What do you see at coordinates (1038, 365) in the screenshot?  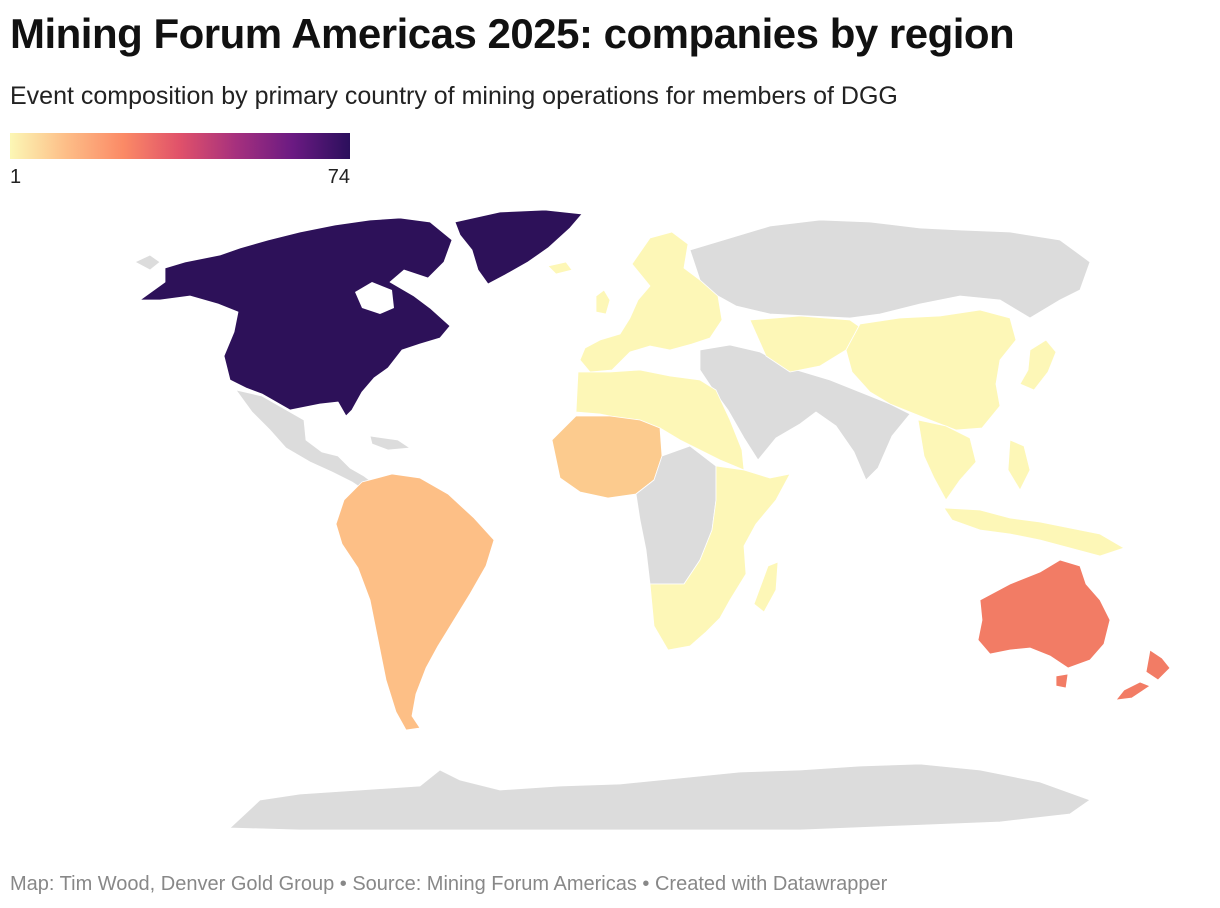 I see `region-japan` at bounding box center [1038, 365].